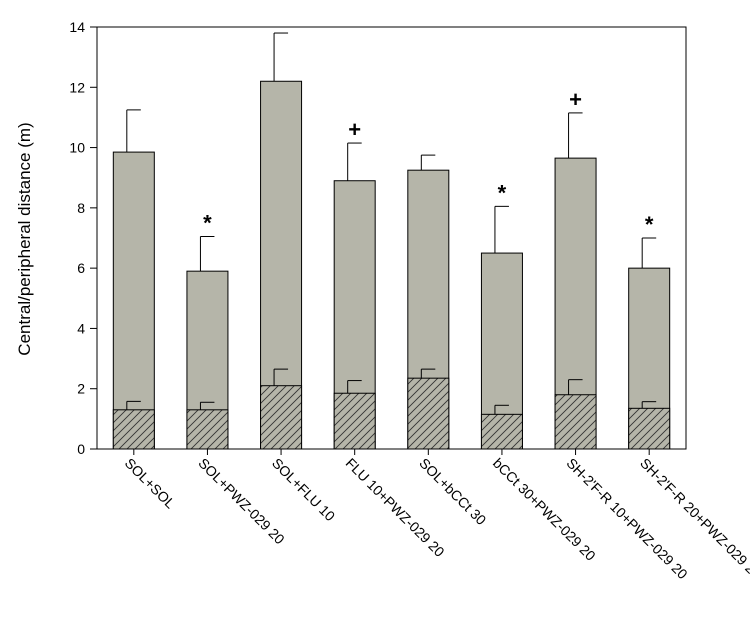  Describe the element at coordinates (24, 238) in the screenshot. I see `y-axis-label: Central/peripheral distance (m)` at that location.